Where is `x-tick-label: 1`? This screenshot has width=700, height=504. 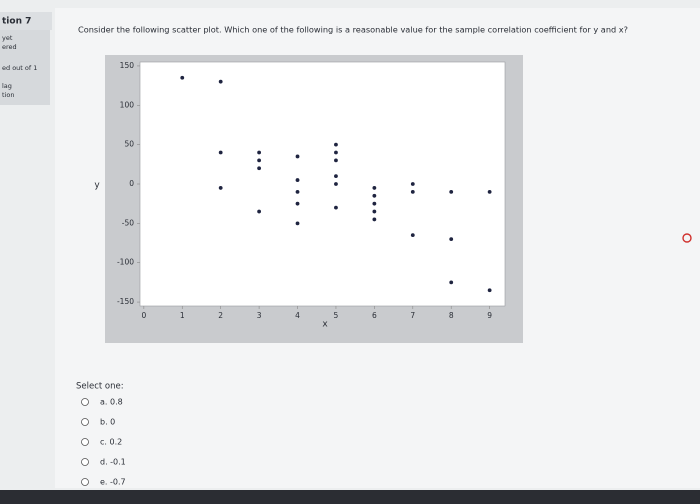
x-tick-label: 1 is located at coordinates (182, 315).